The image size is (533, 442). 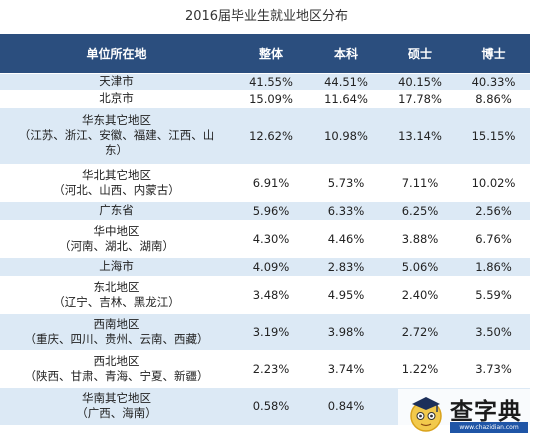 What do you see at coordinates (346, 295) in the screenshot?
I see `bachelor-value: 4.95%` at bounding box center [346, 295].